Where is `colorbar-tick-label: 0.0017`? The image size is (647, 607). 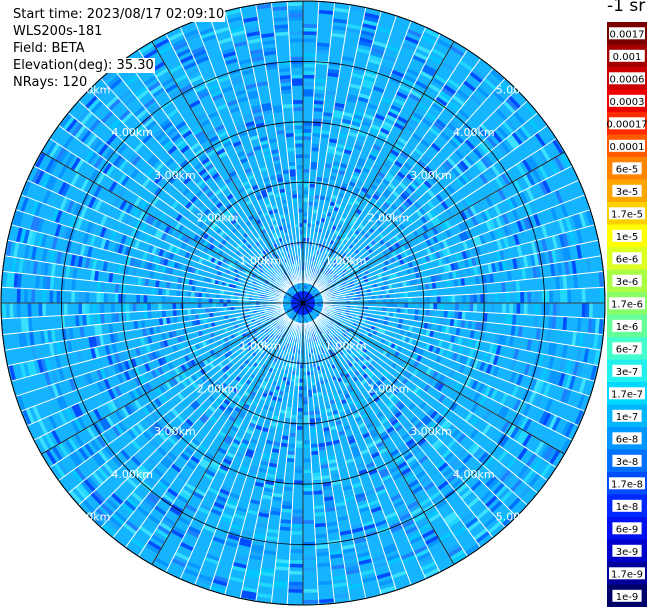 colorbar-tick-label: 0.0017 is located at coordinates (627, 34).